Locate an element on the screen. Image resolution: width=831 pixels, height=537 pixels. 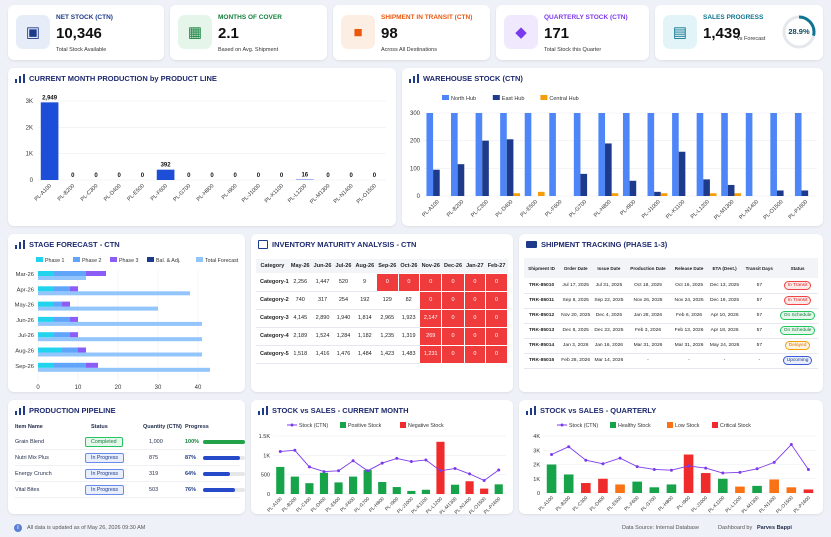
table-cell: Sep 8, 2025 is located at coordinates (576, 301).